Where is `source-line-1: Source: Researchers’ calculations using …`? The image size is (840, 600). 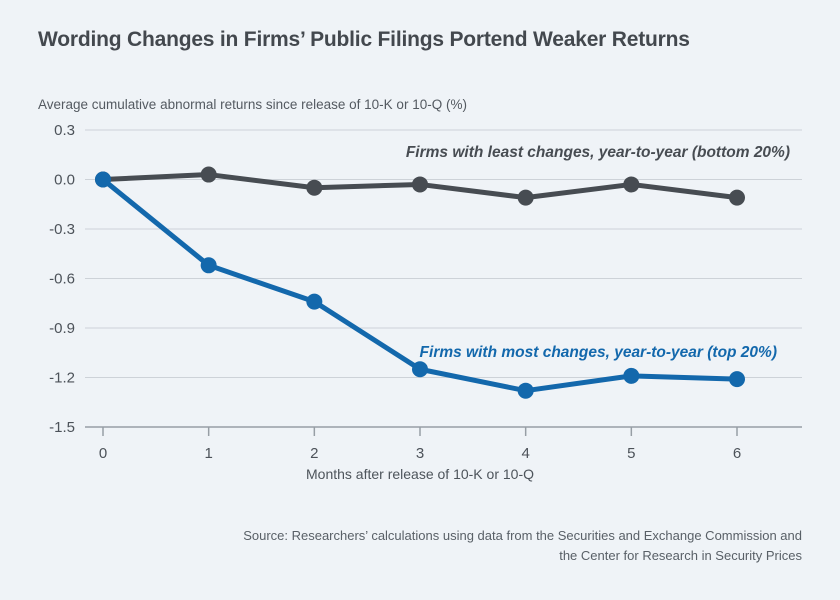 source-line-1: Source: Researchers’ calculations using … is located at coordinates (522, 535).